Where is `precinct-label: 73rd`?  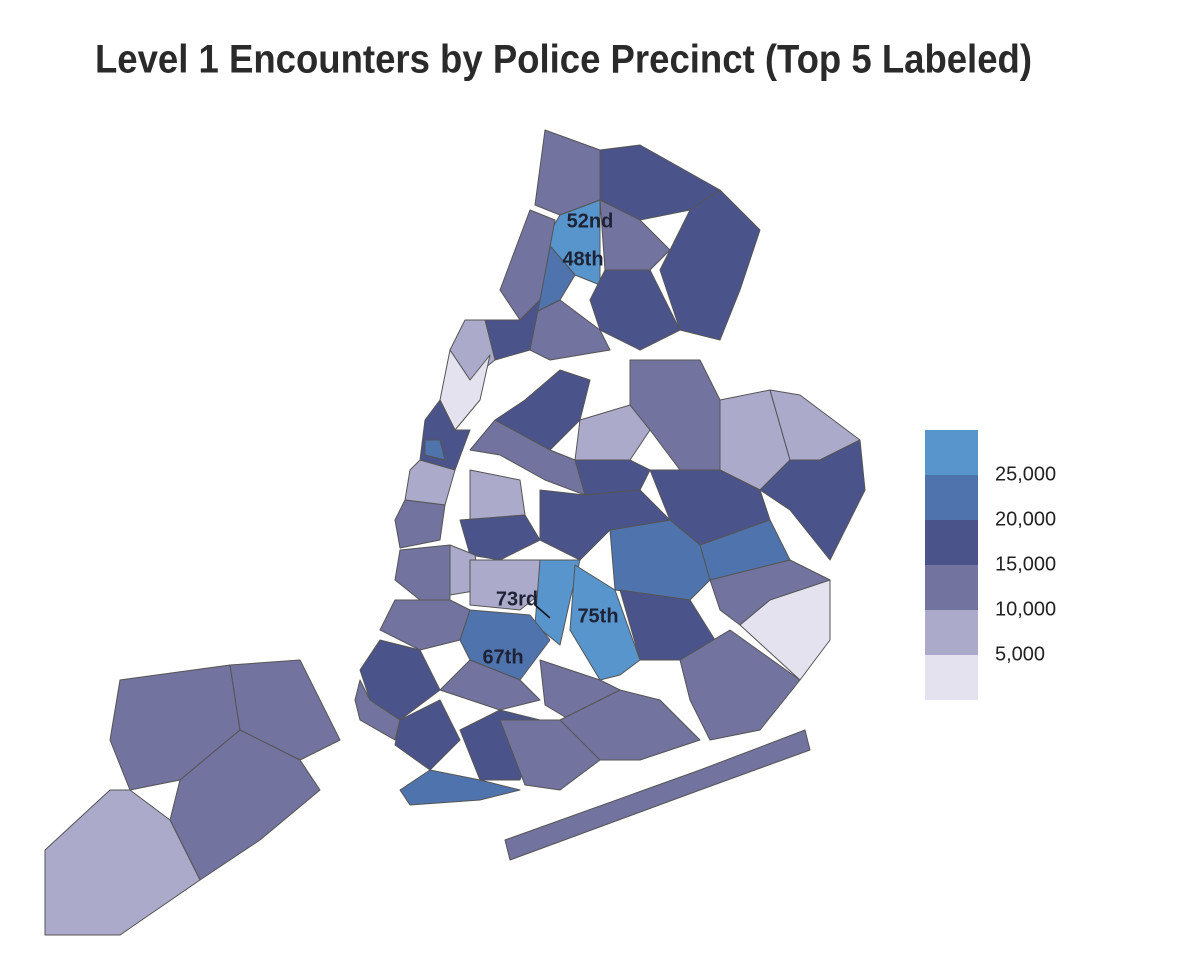
precinct-label: 73rd is located at coordinates (517, 599).